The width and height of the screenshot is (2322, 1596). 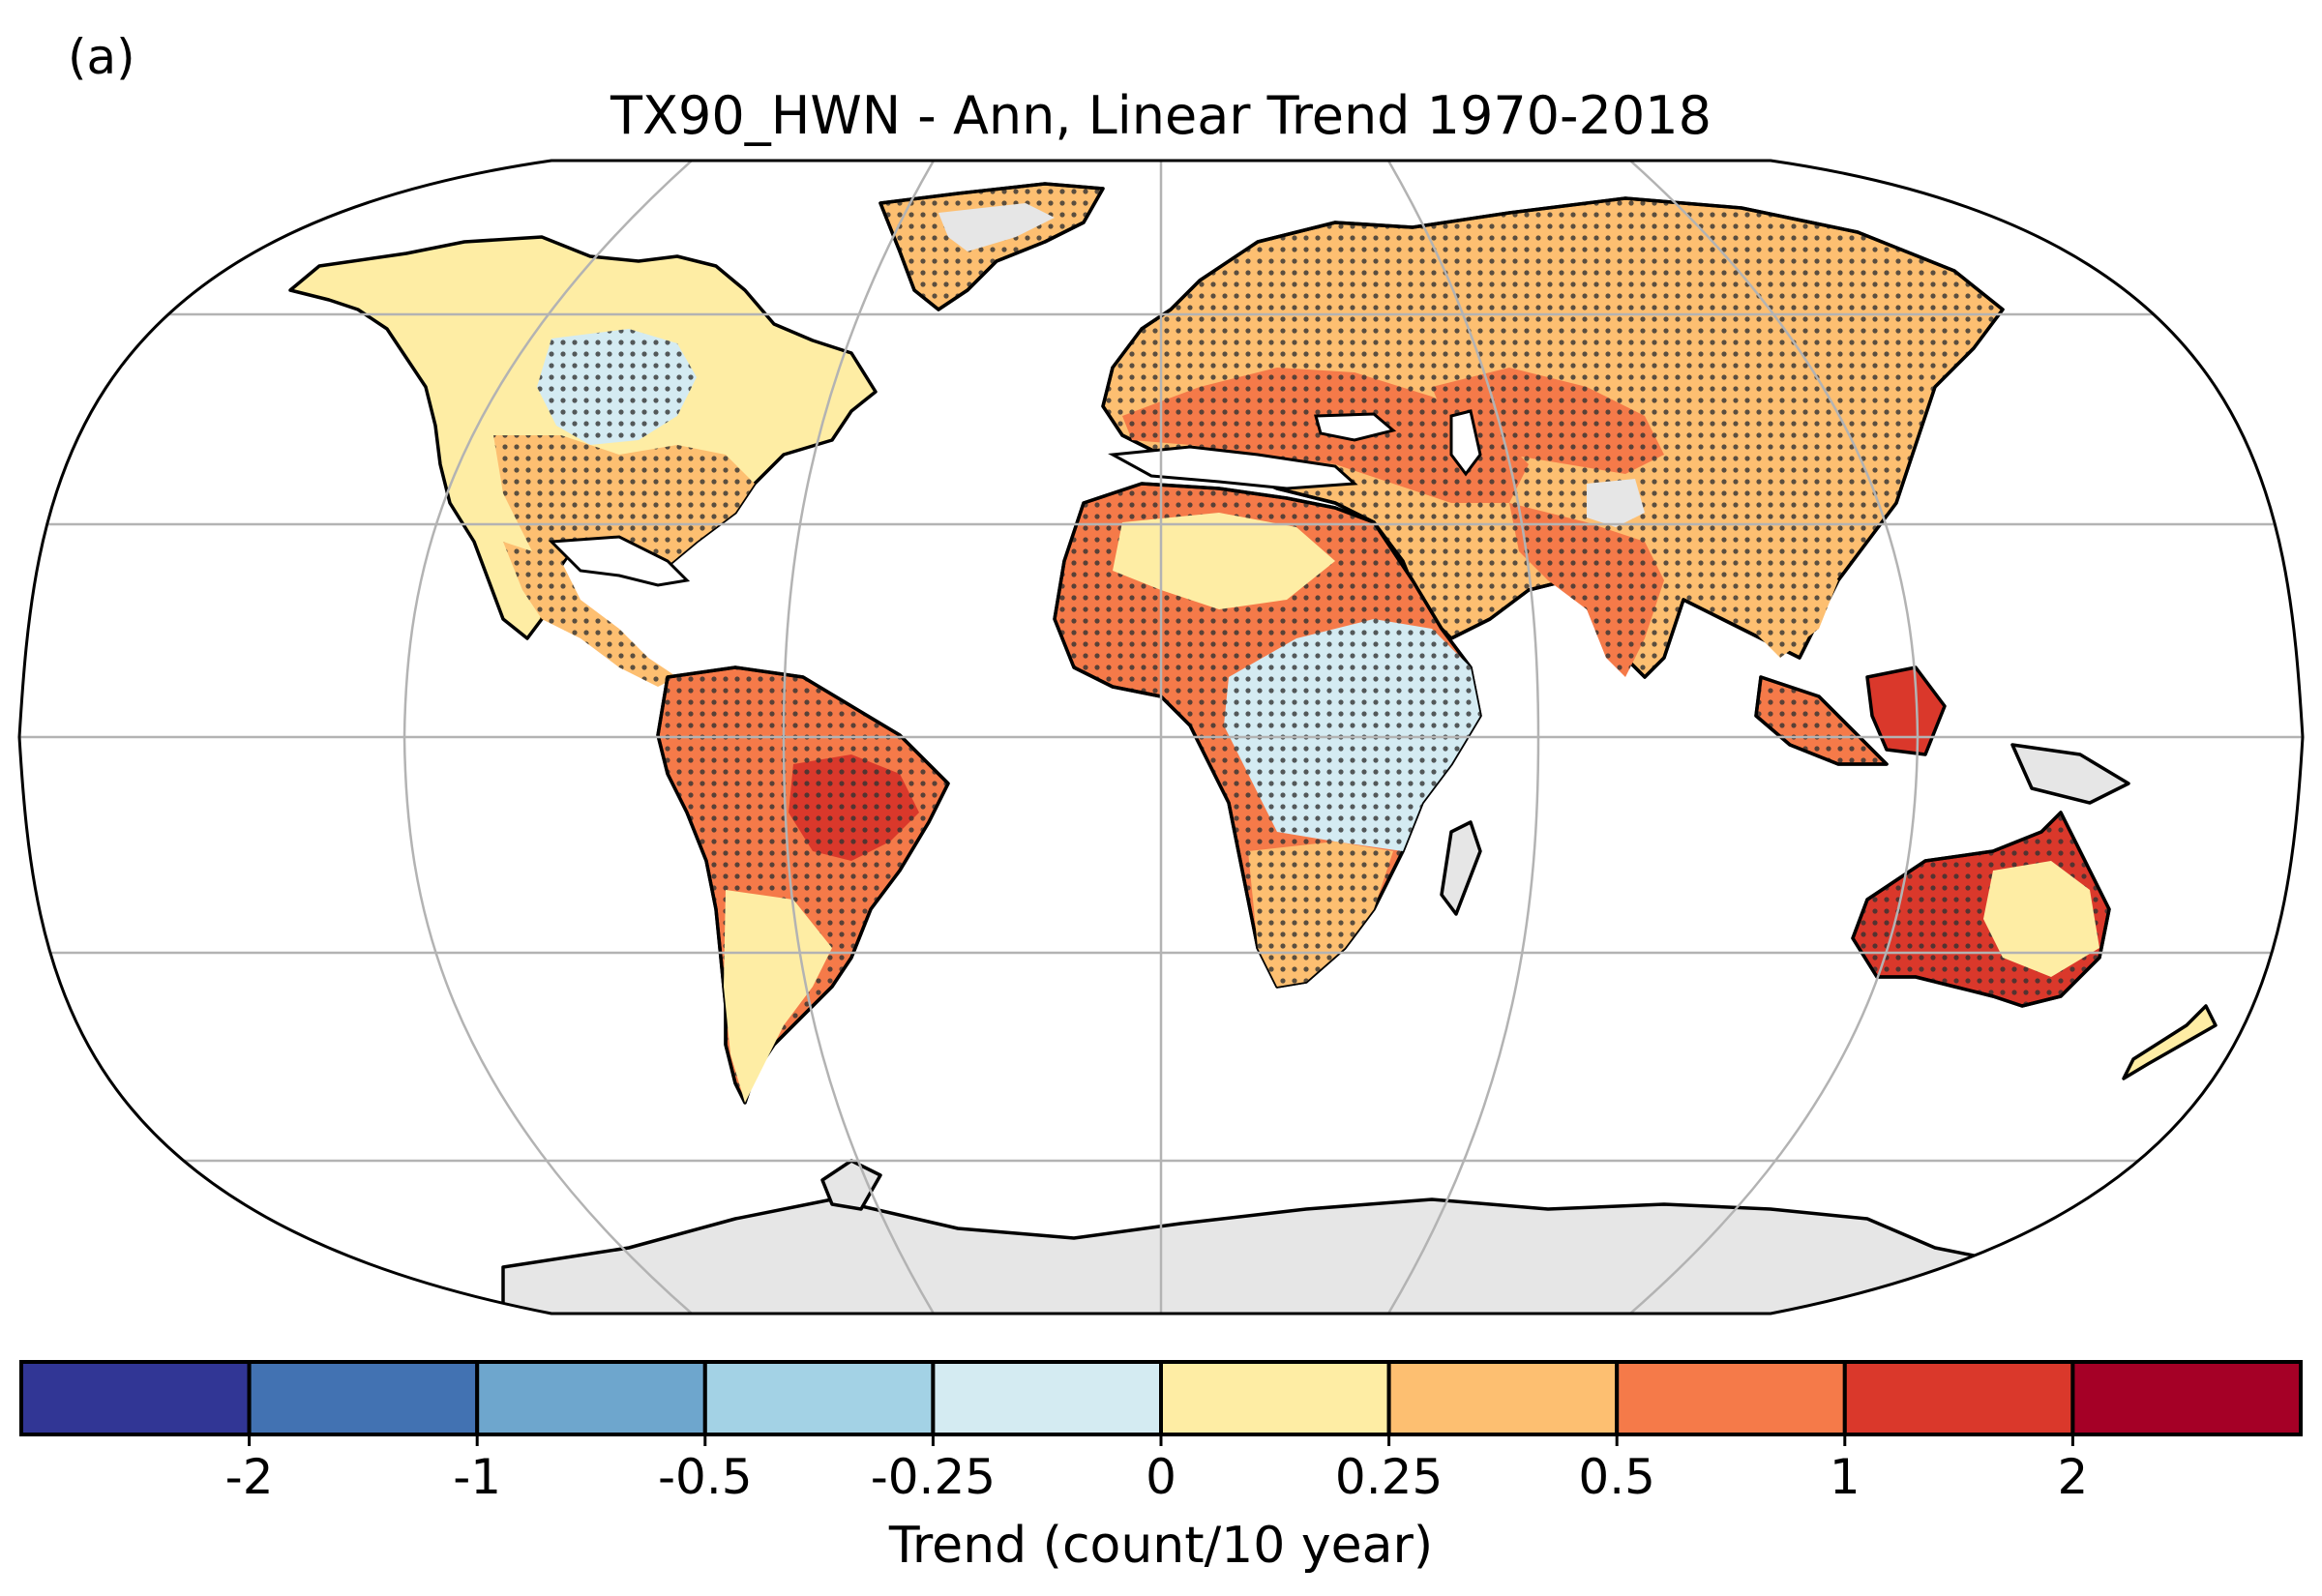 I want to click on colorbar-tick-label: 2, so click(x=2073, y=1477).